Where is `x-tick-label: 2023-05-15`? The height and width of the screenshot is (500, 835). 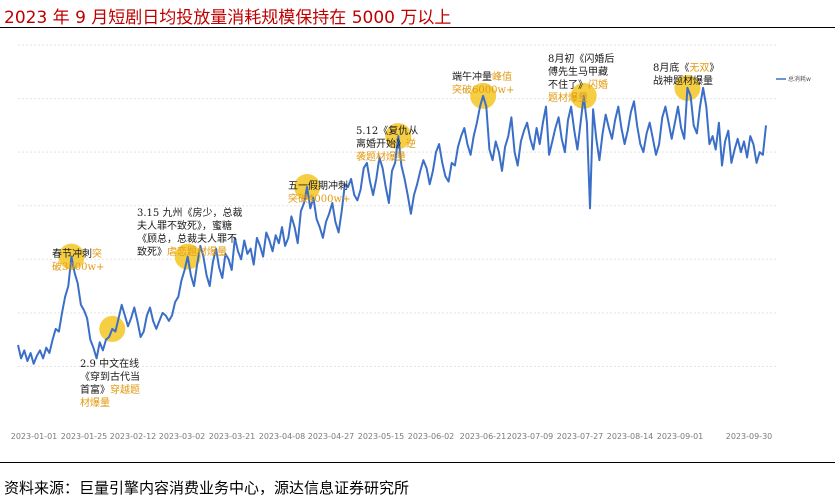 x-tick-label: 2023-05-15 is located at coordinates (381, 436).